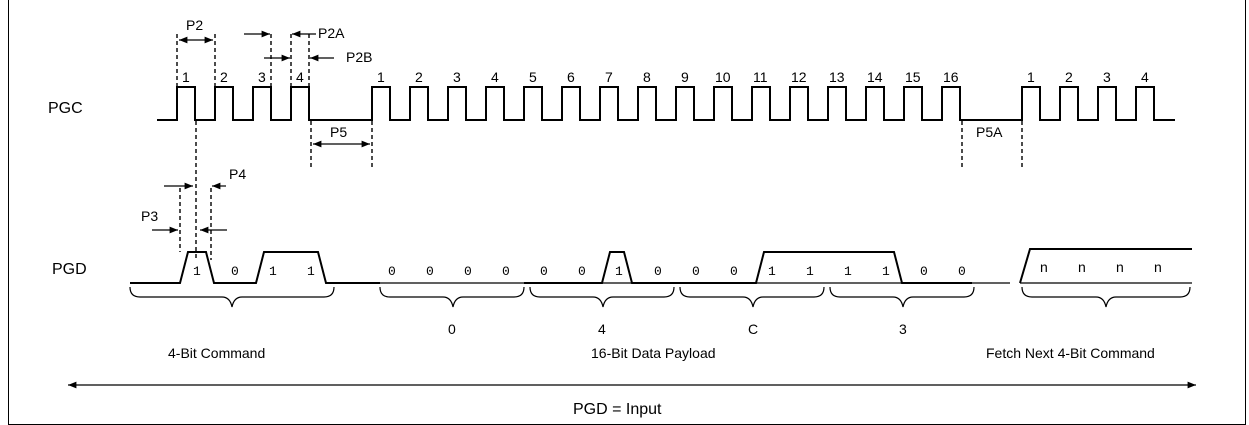  I want to click on clock-number: 11, so click(760, 77).